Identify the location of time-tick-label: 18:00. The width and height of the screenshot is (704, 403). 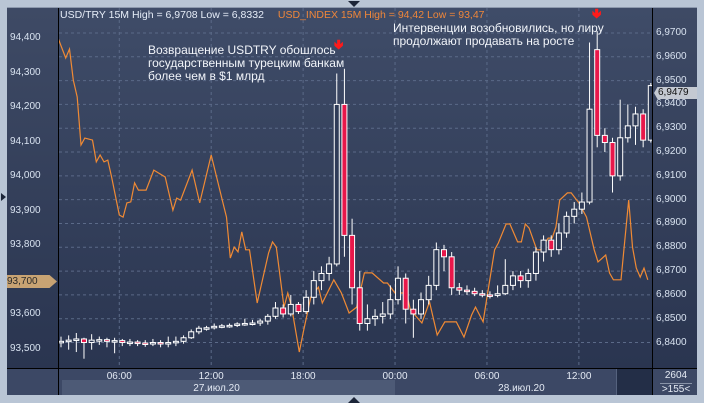
(303, 376).